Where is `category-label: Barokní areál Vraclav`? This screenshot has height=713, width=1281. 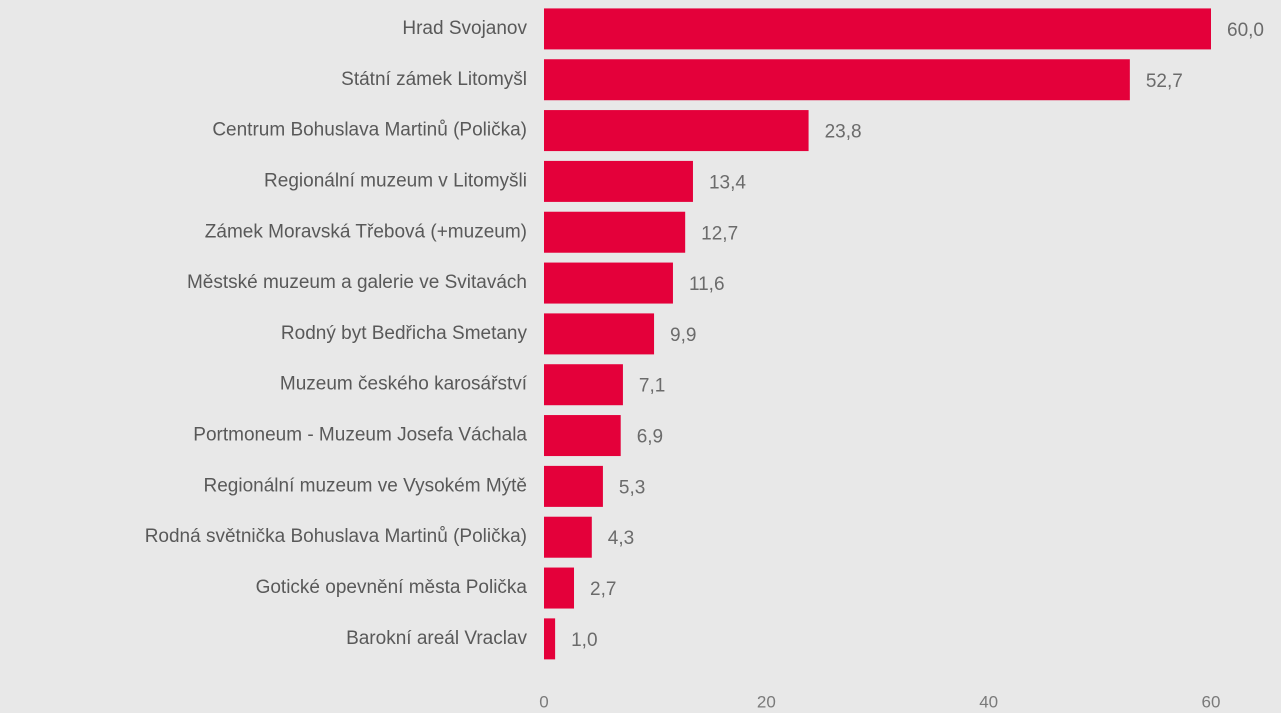
category-label: Barokní areál Vraclav is located at coordinates (436, 638).